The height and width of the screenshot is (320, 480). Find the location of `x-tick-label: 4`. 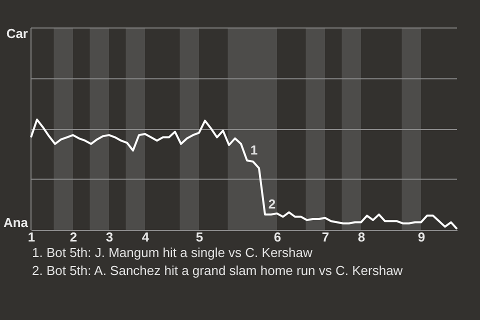

x-tick-label: 4 is located at coordinates (146, 237).